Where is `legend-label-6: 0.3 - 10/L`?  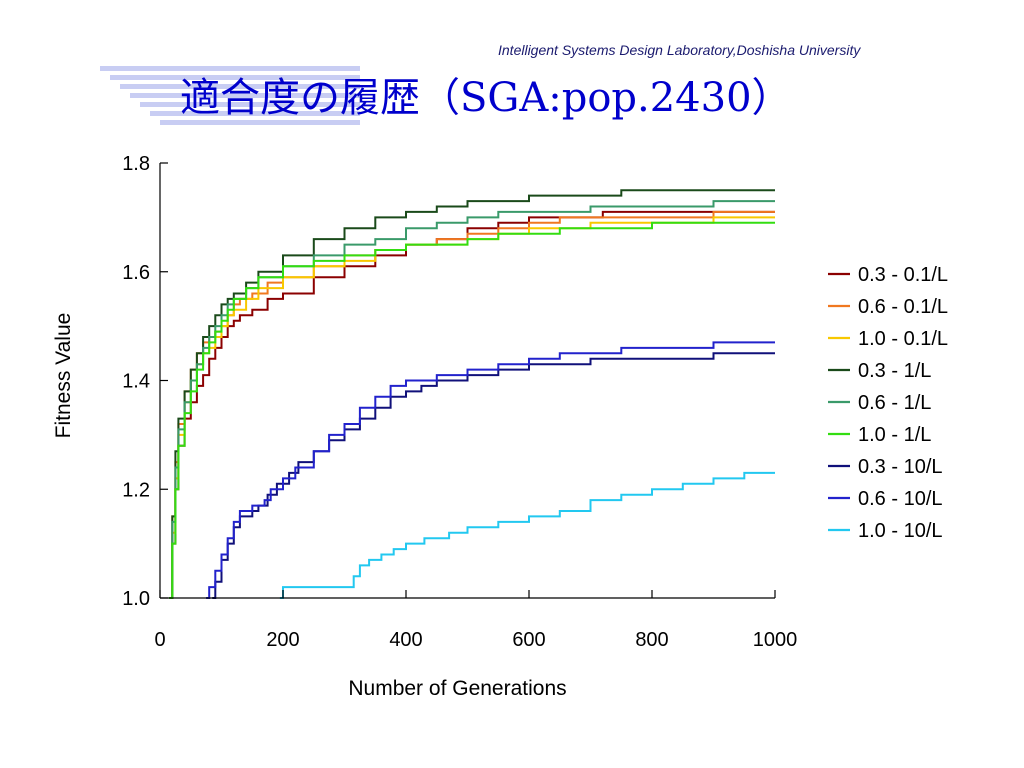
legend-label-6: 0.3 - 10/L is located at coordinates (900, 467).